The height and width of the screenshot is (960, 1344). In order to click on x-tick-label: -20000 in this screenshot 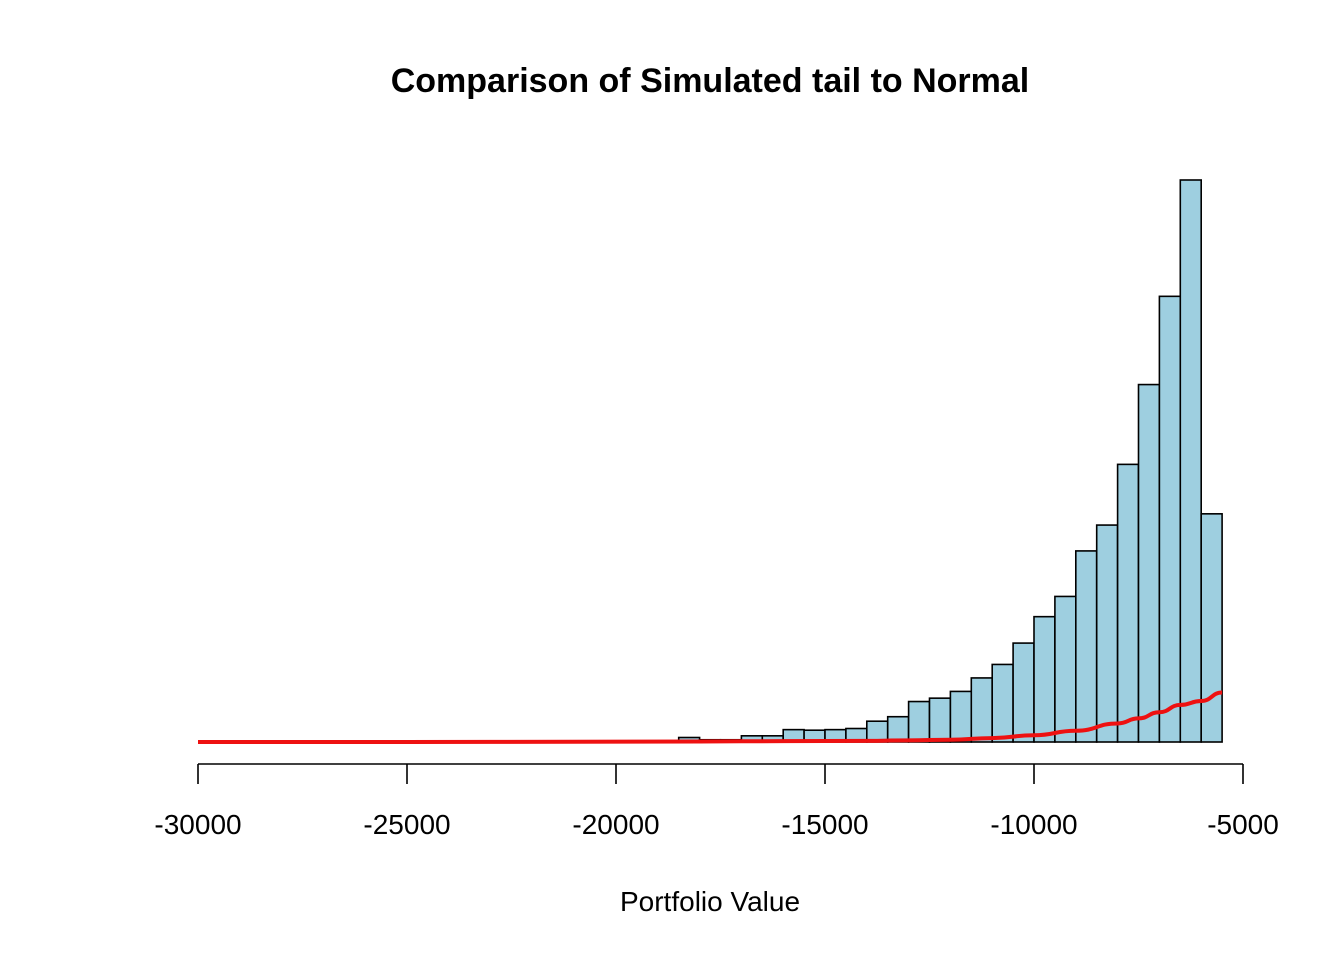, I will do `click(615, 824)`.